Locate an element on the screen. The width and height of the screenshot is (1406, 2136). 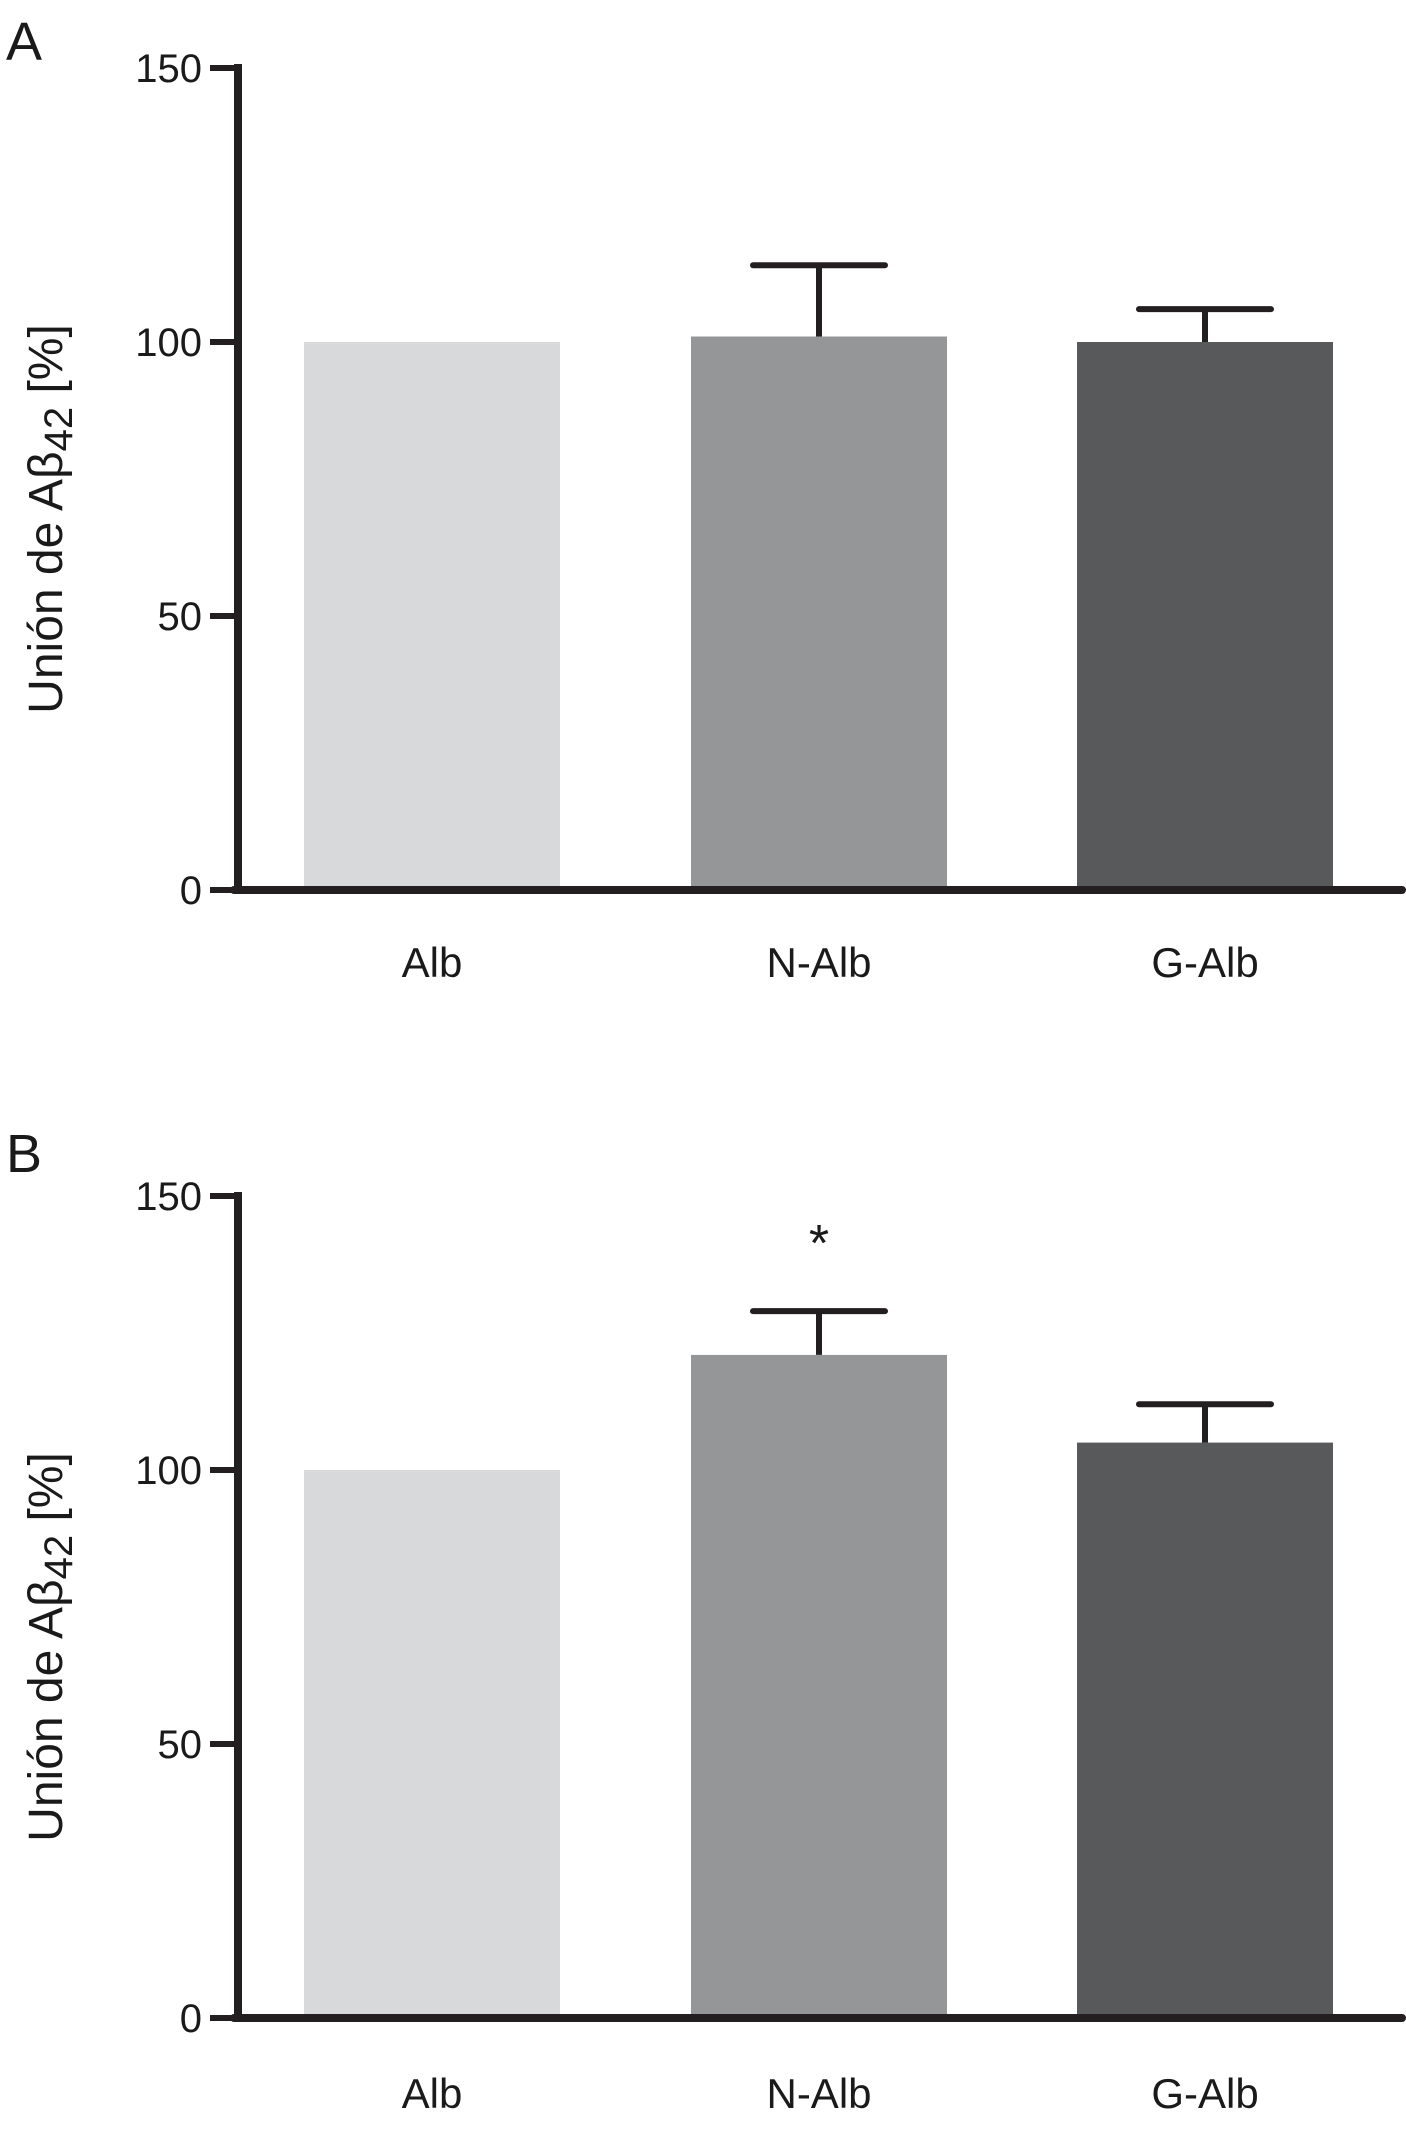
panel-letter: B is located at coordinates (24, 1154).